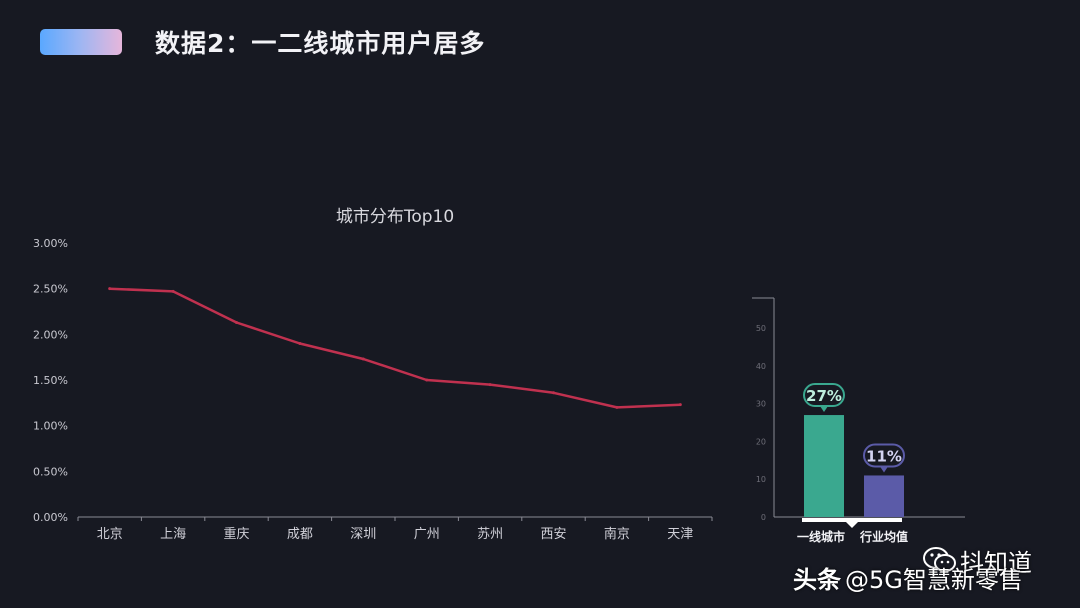 Image resolution: width=1080 pixels, height=608 pixels. I want to click on bar-y-tick-label: 0, so click(763, 517).